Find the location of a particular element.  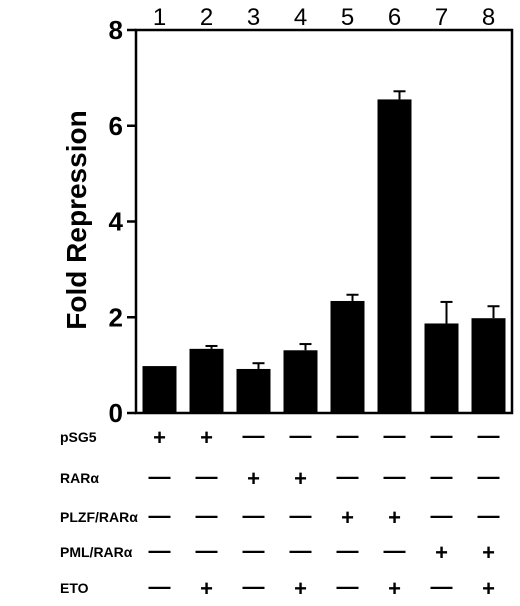

condition-sign-0-4: — is located at coordinates (348, 435).